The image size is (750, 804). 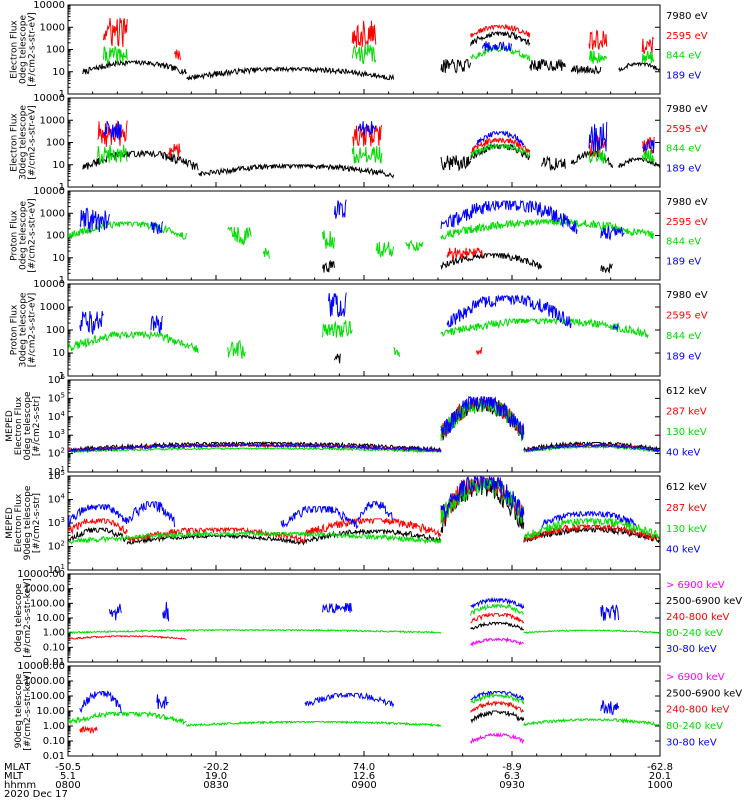 What do you see at coordinates (62, 187) in the screenshot?
I see `y-tick-label: 1` at bounding box center [62, 187].